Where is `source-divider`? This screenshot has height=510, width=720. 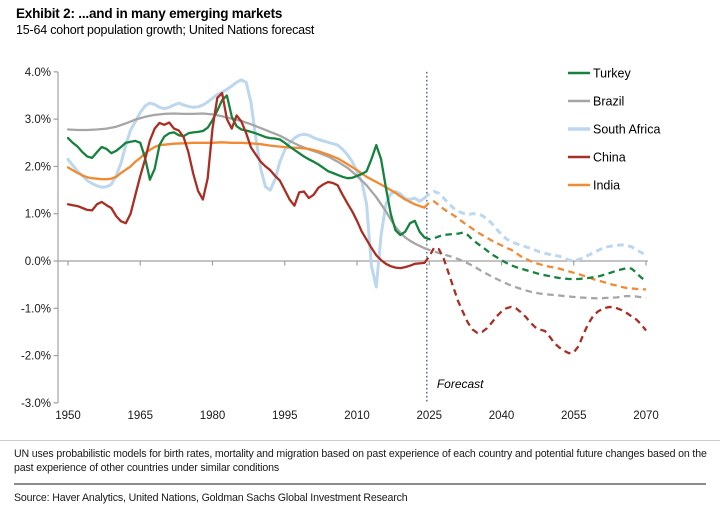 source-divider is located at coordinates (360, 484).